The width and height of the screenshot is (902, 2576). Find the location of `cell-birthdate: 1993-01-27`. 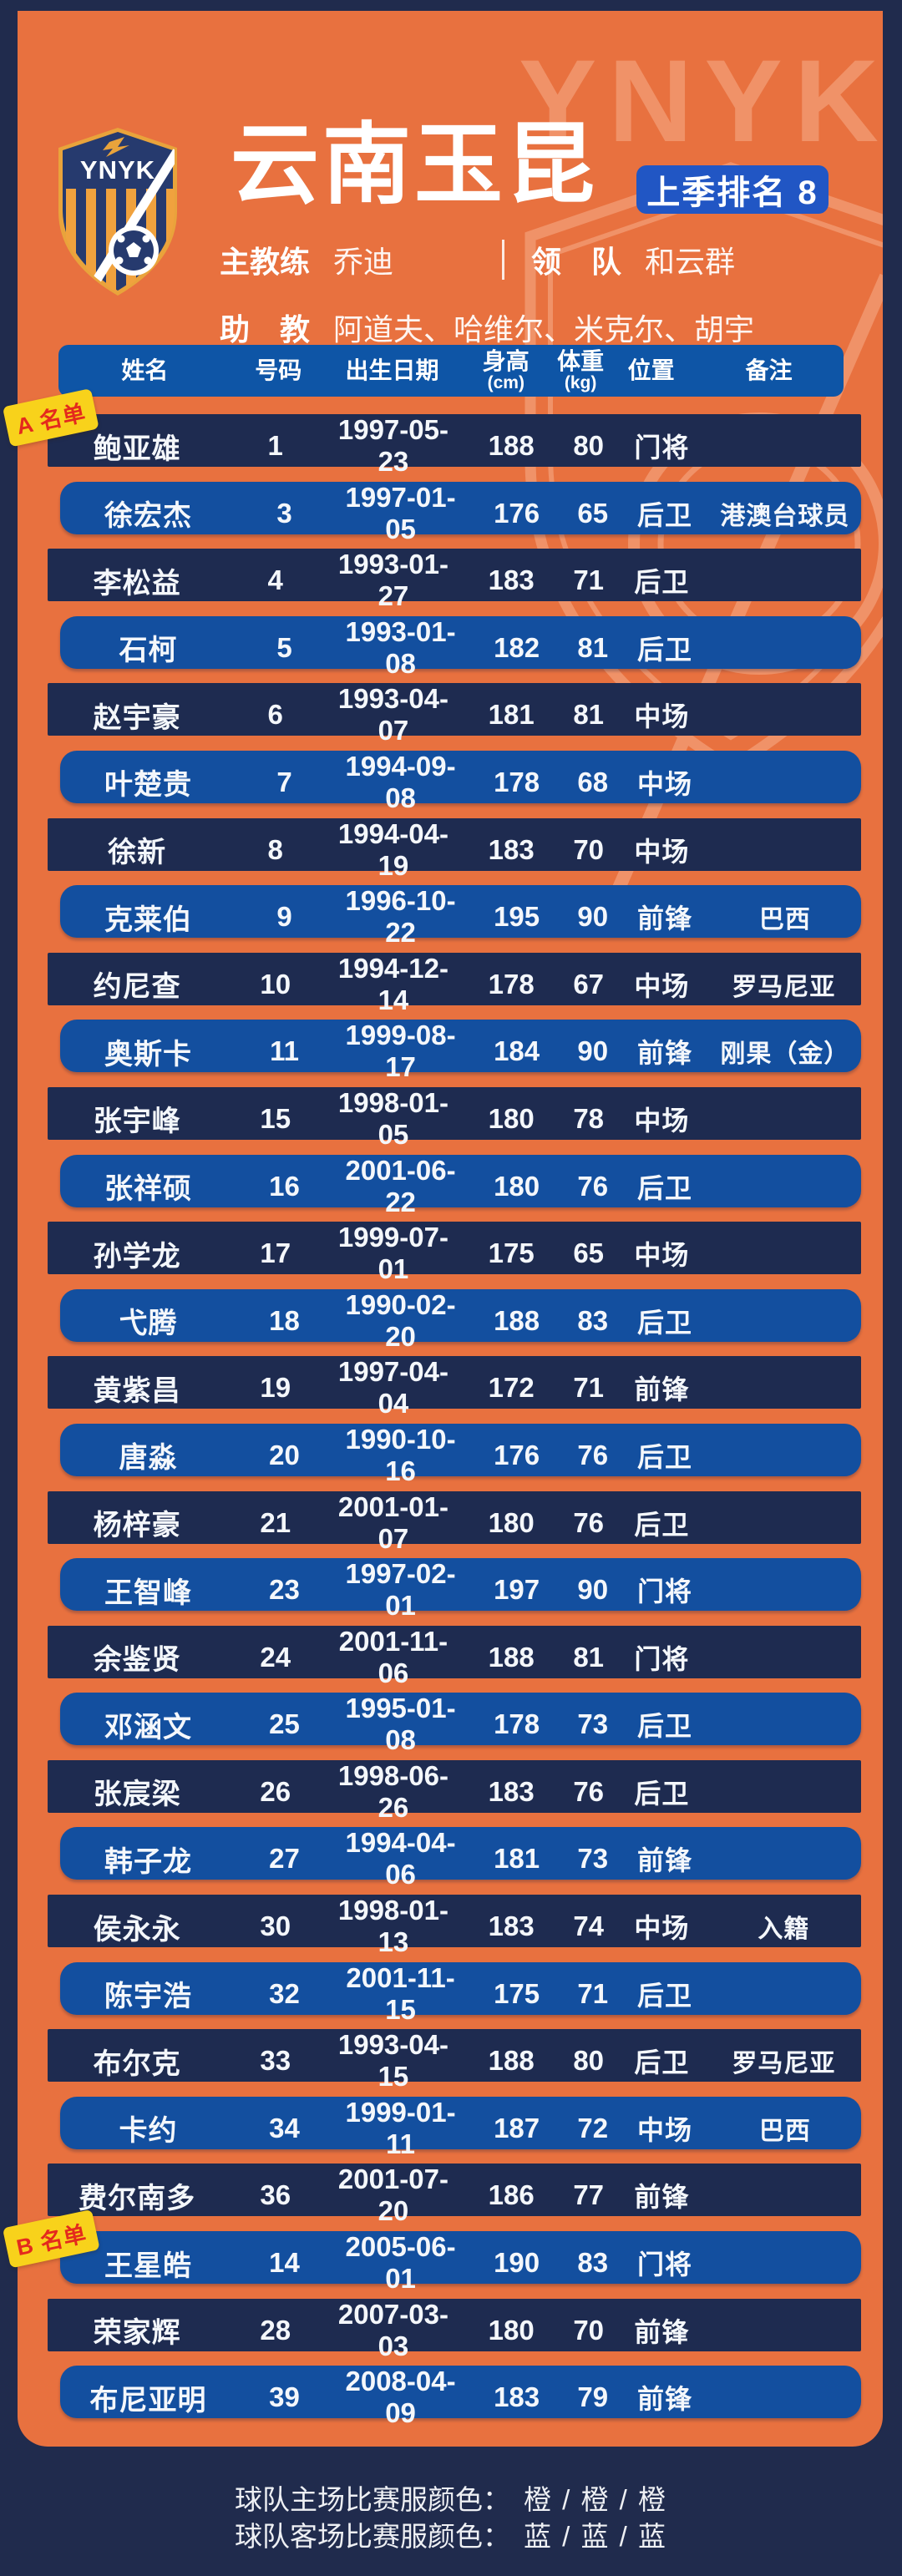

cell-birthdate: 1993-01-27 is located at coordinates (392, 580).